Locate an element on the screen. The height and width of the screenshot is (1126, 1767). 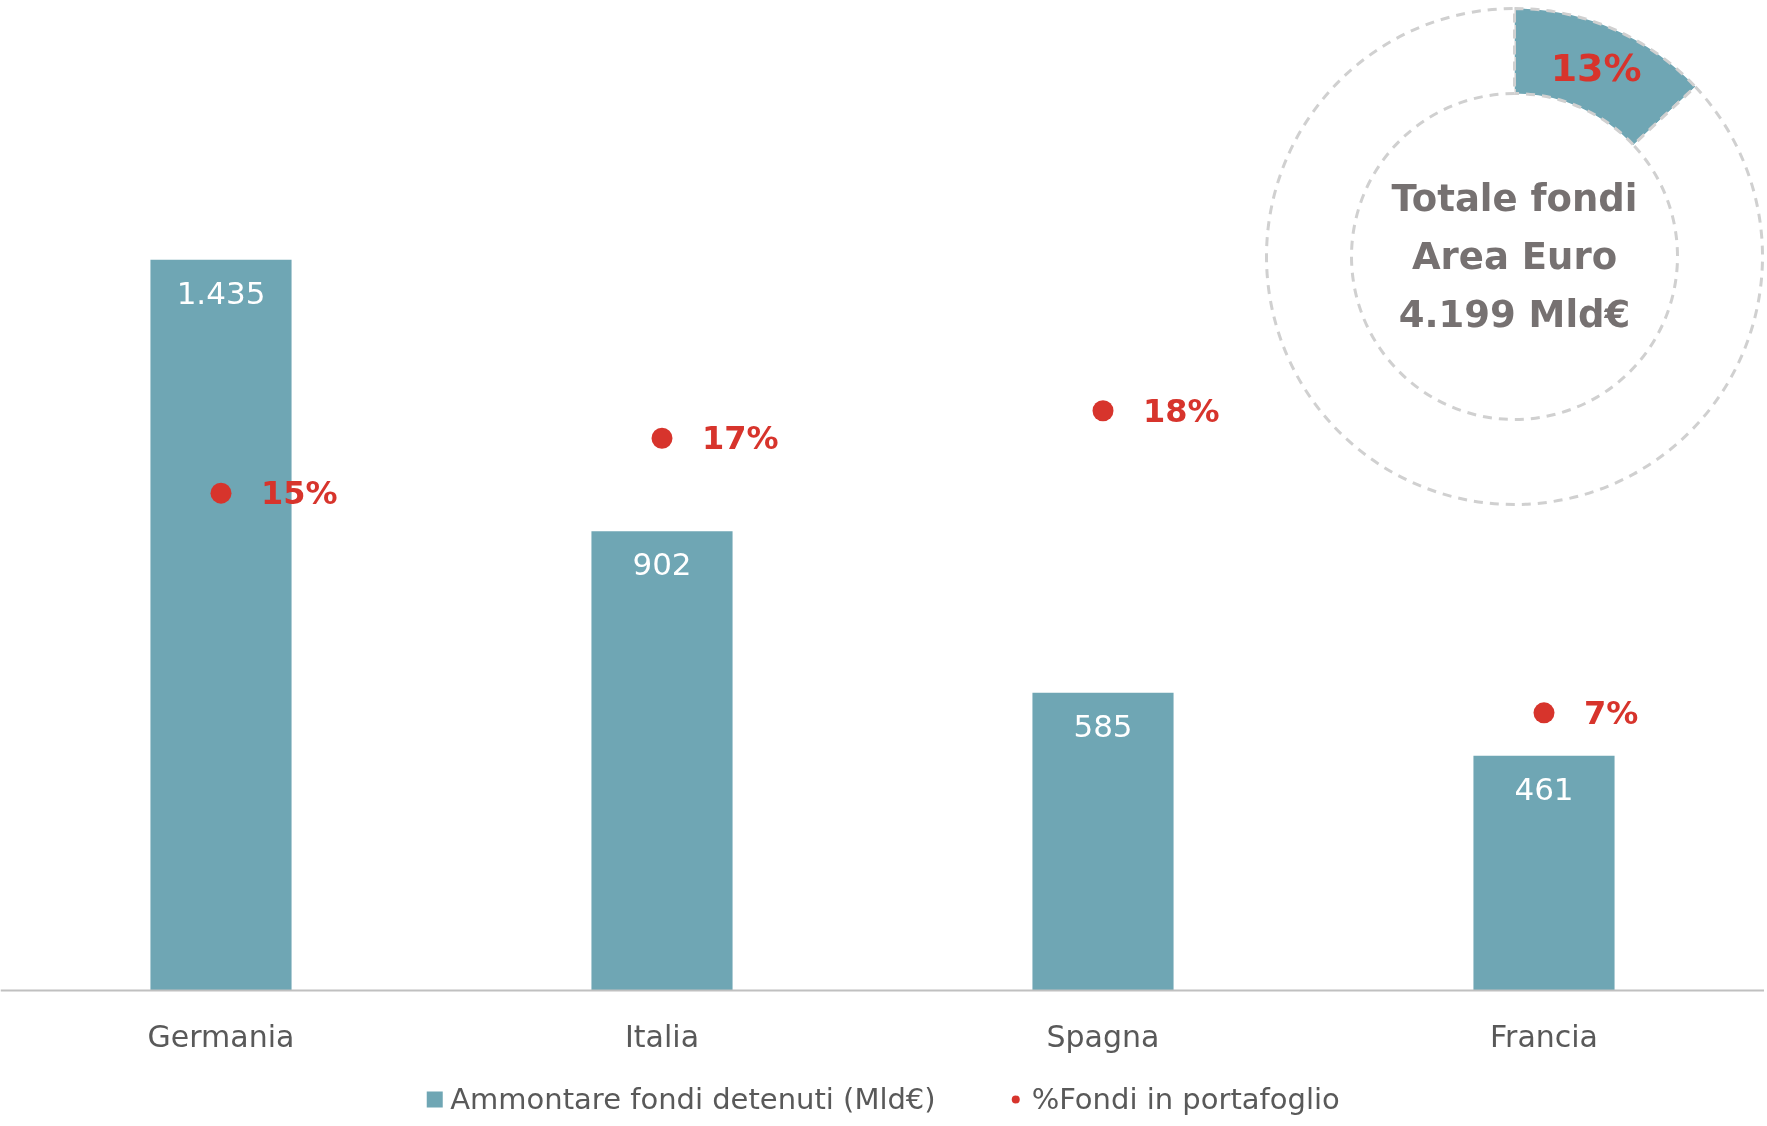
legend-label: Ammontare fondi detenuti (Mld€) is located at coordinates (693, 1099).